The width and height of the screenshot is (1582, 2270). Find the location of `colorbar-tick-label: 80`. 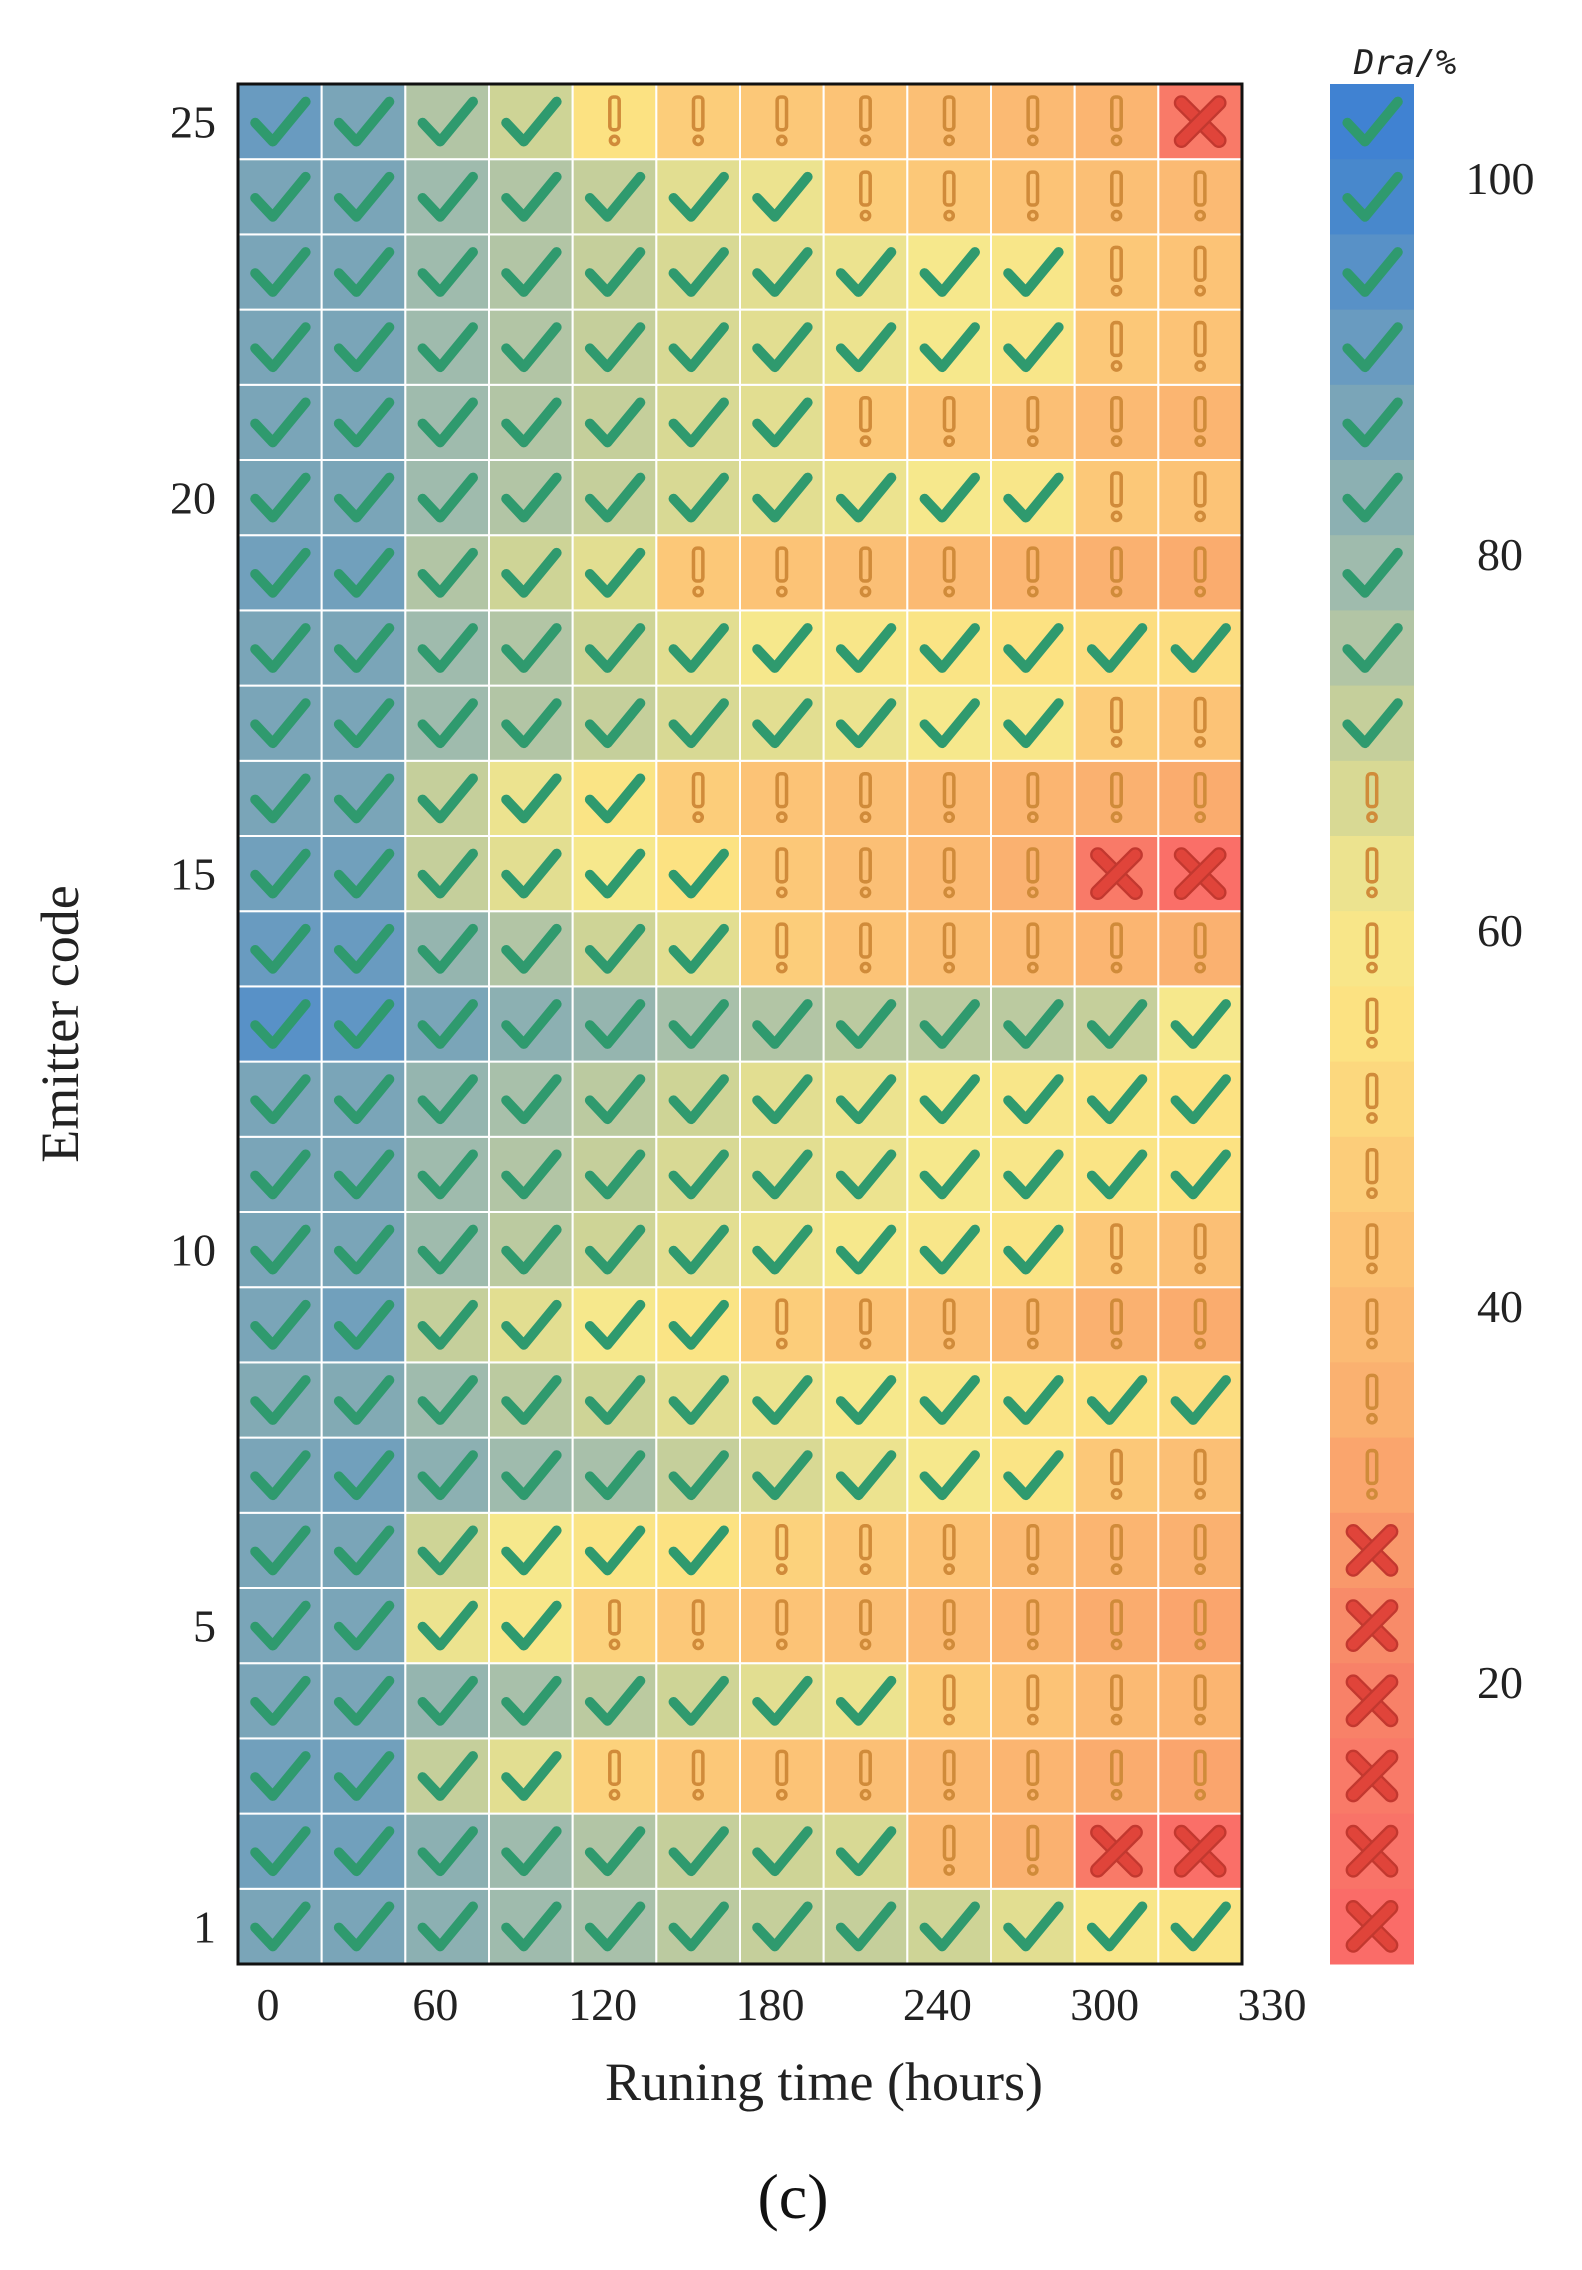

colorbar-tick-label: 80 is located at coordinates (1500, 554).